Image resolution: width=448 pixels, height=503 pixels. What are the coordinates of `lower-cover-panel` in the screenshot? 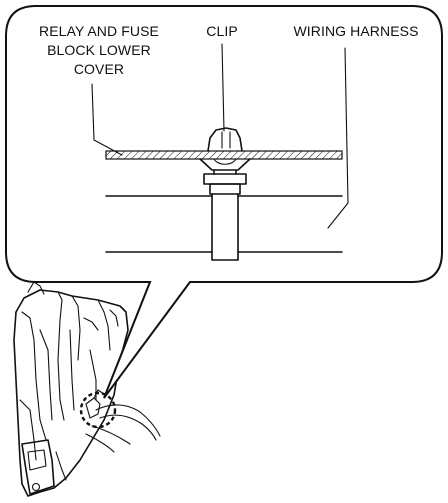 It's located at (224, 155).